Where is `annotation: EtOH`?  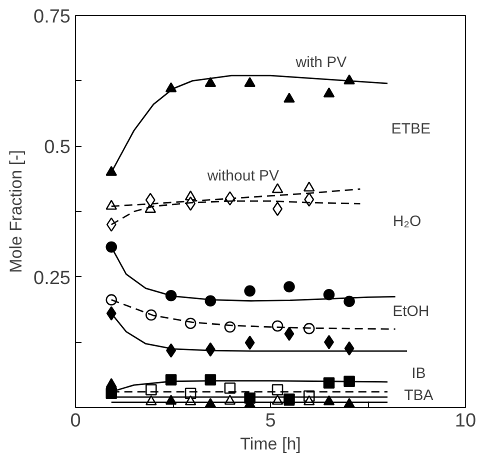 annotation: EtOH is located at coordinates (411, 311).